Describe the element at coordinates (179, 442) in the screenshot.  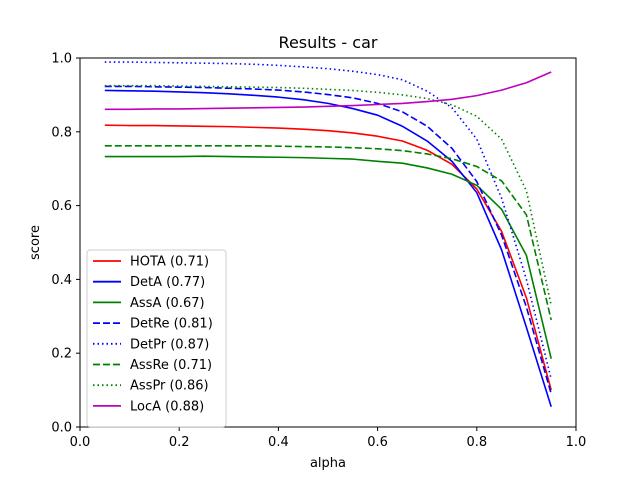
I see `x-tick-label: 0.2` at that location.